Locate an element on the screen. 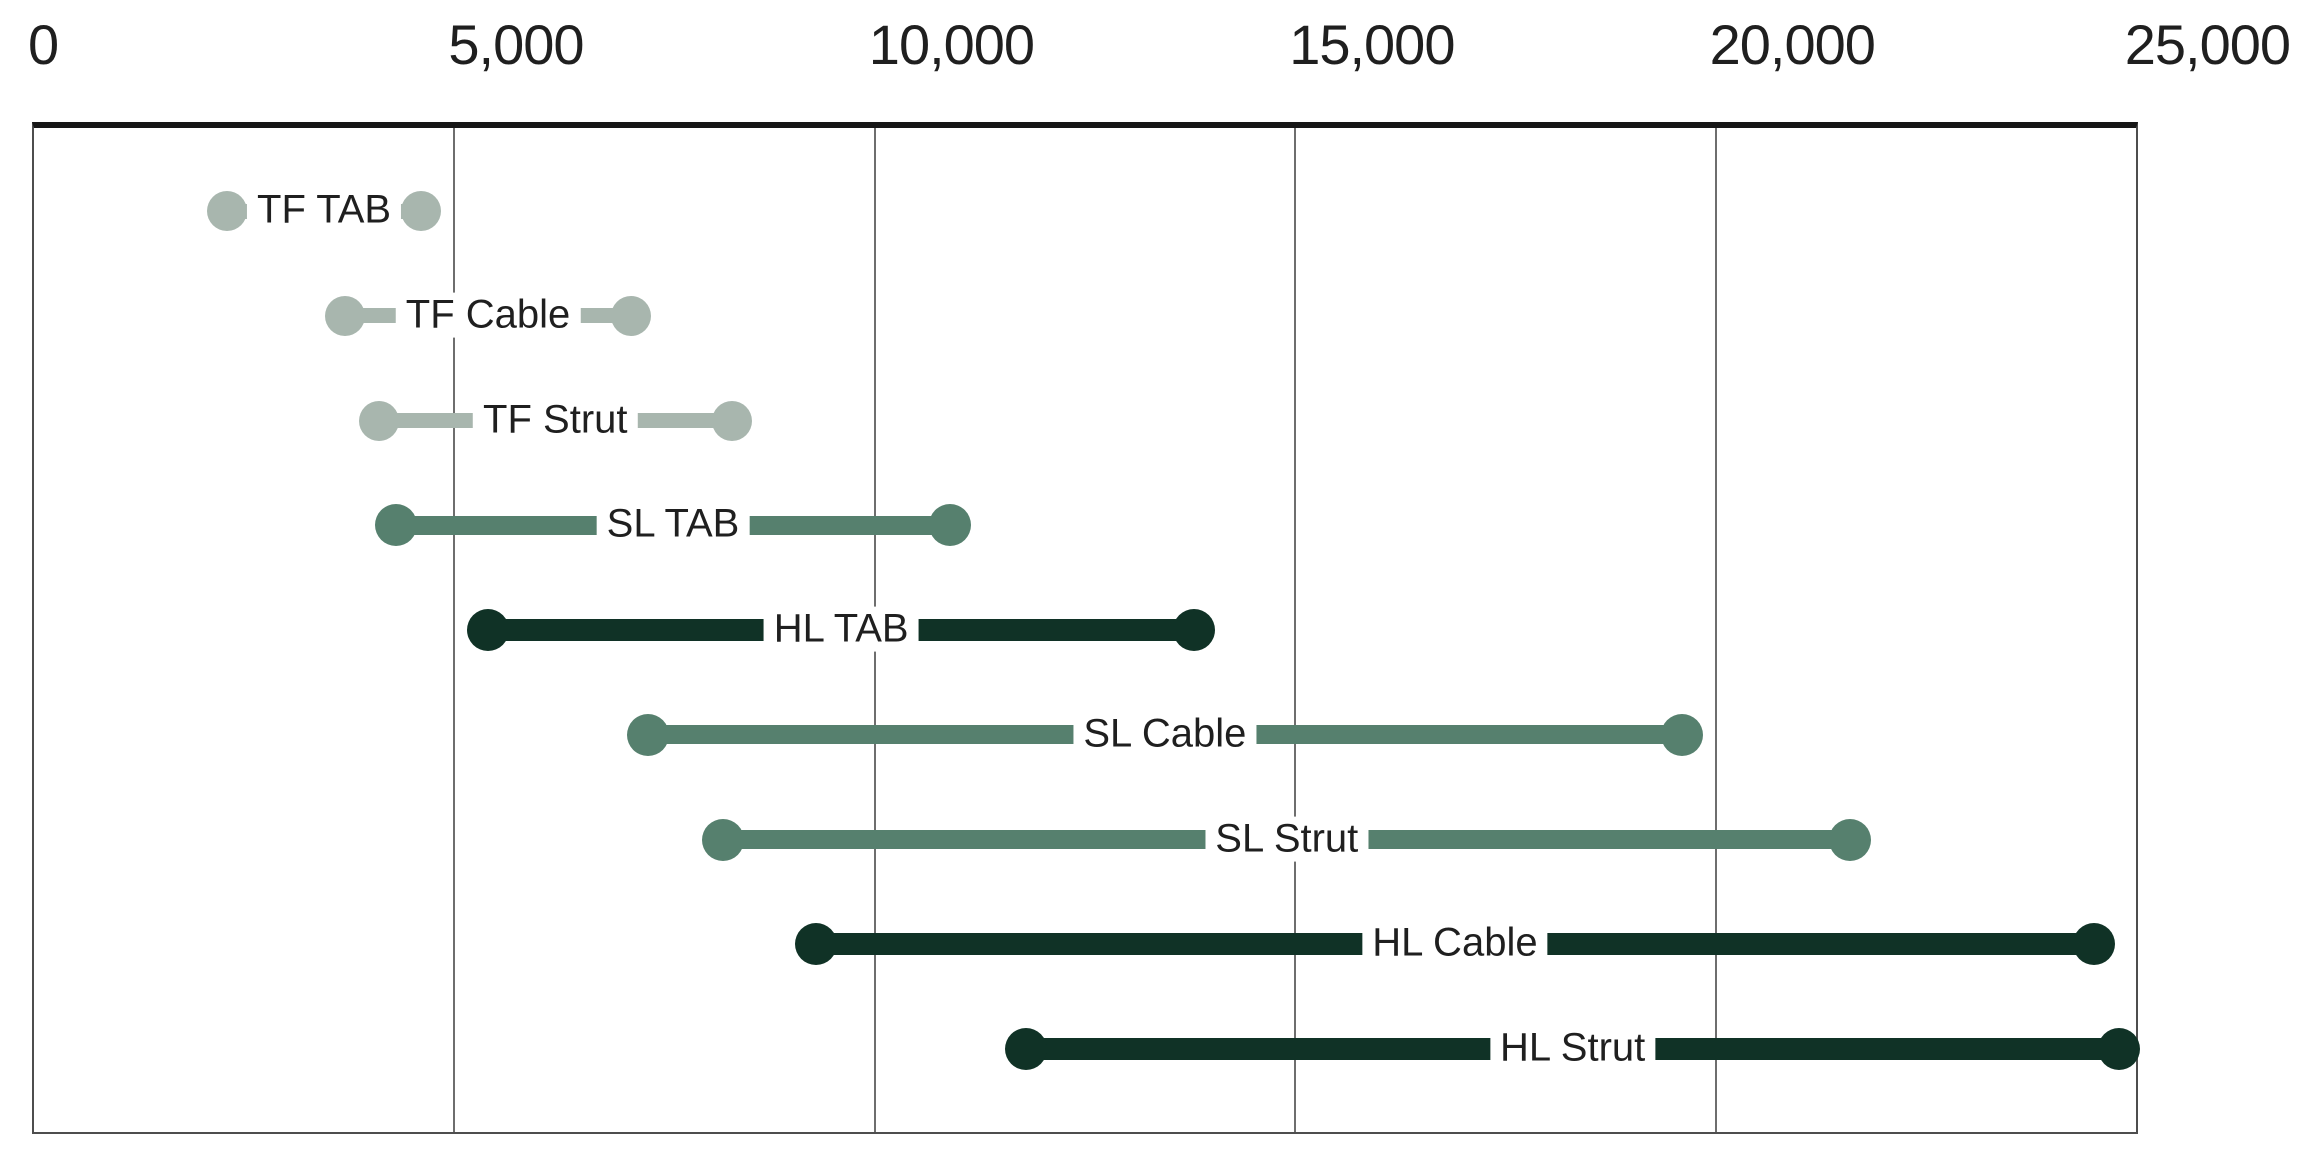  x-axis-tick-label: 5,000 is located at coordinates (516, 44).